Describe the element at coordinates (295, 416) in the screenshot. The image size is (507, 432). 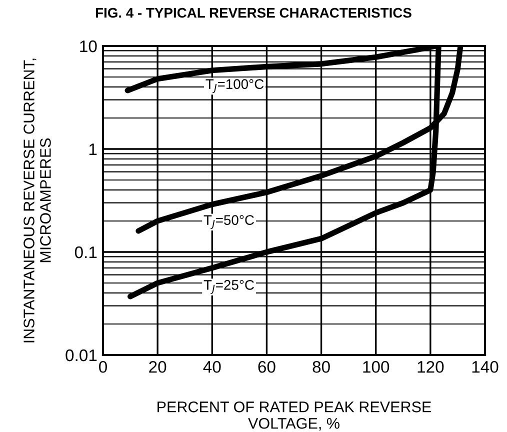
I see `x-axis-title: PERCENT OF RATED PEAK REVERSE VOLTAGE, %` at that location.